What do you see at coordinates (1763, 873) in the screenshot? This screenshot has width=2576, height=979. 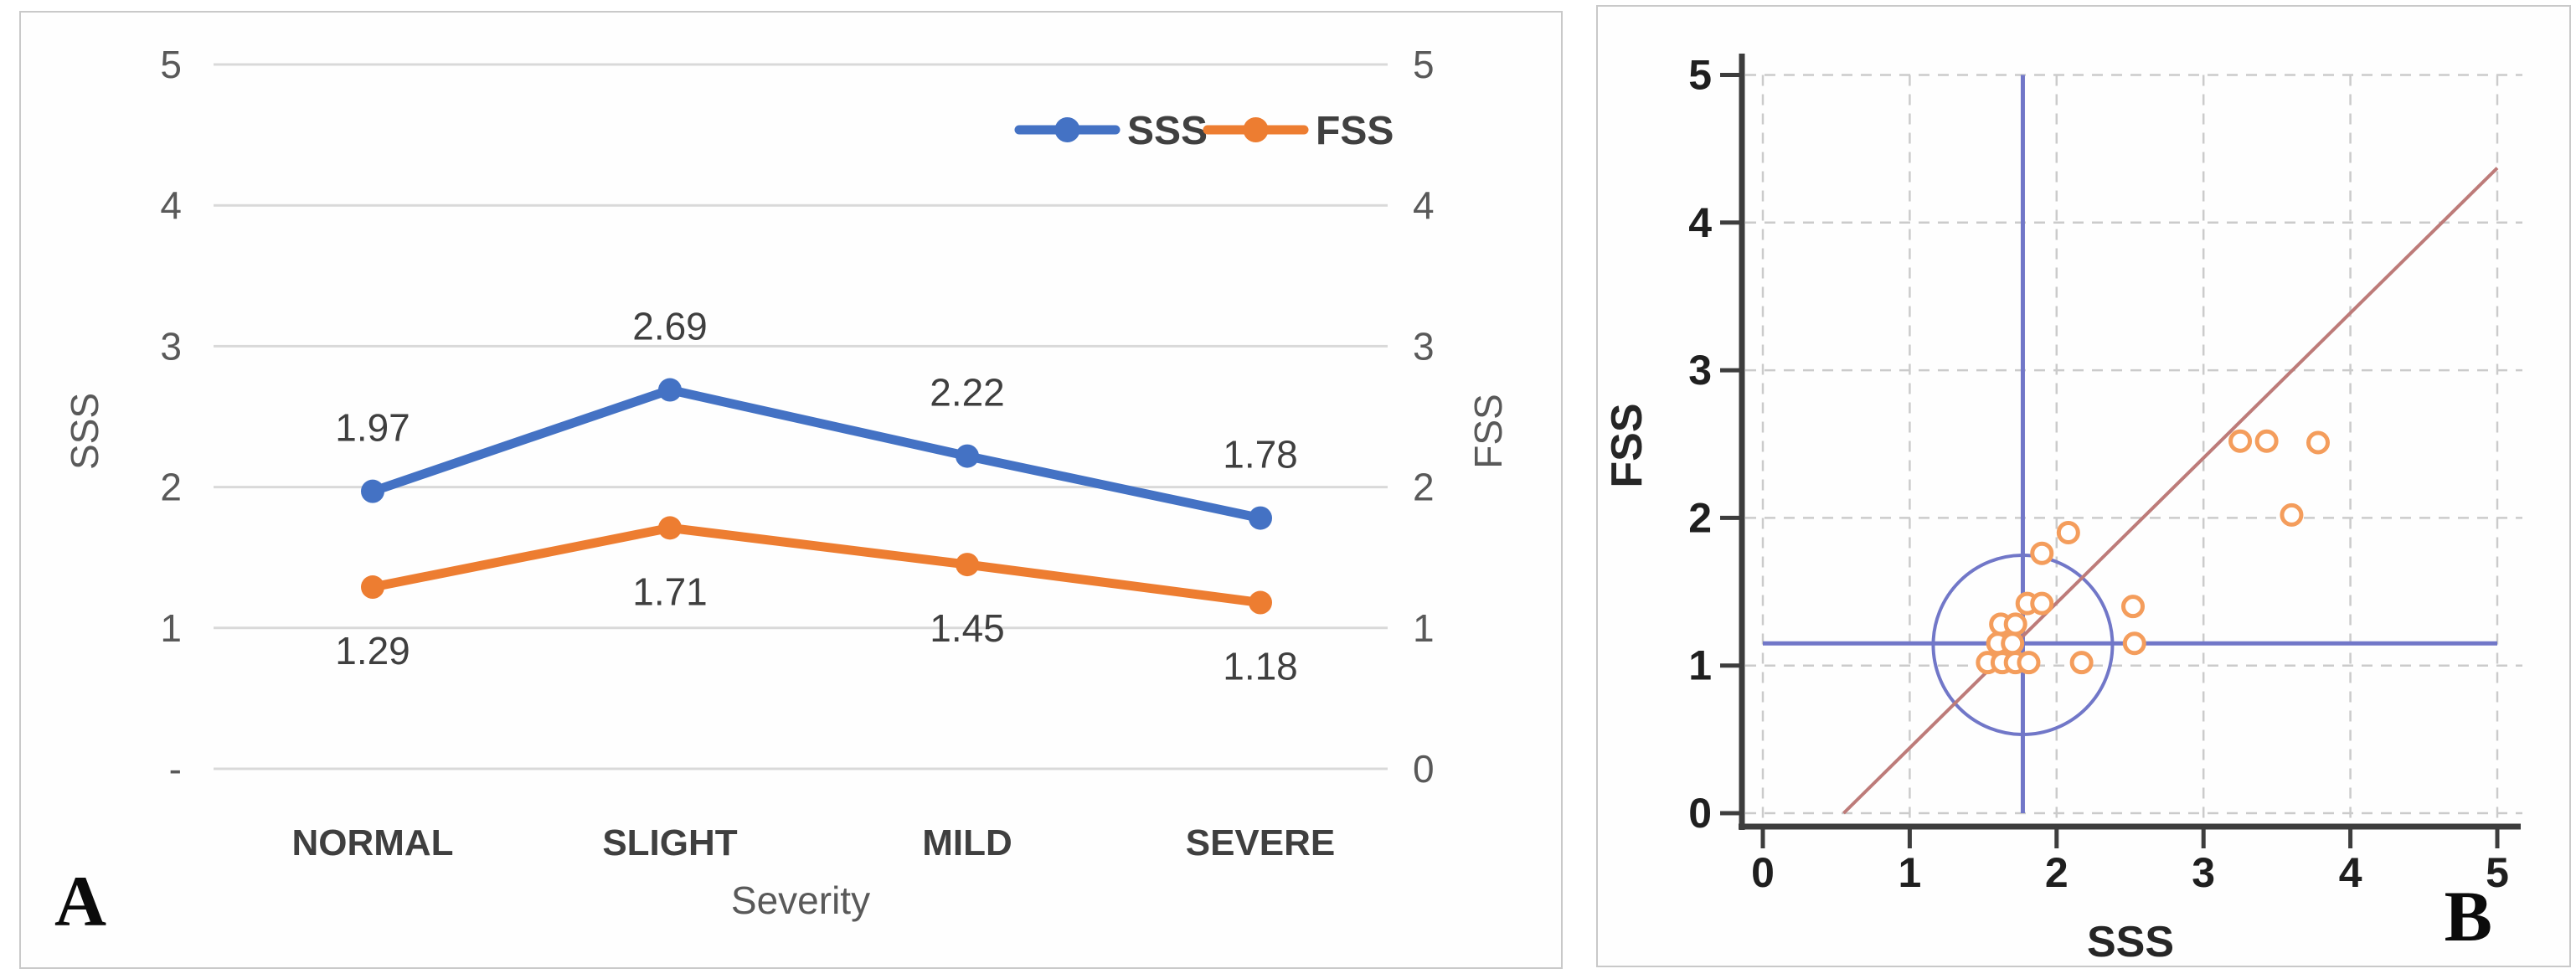 I see `x-tick-label: 0` at bounding box center [1763, 873].